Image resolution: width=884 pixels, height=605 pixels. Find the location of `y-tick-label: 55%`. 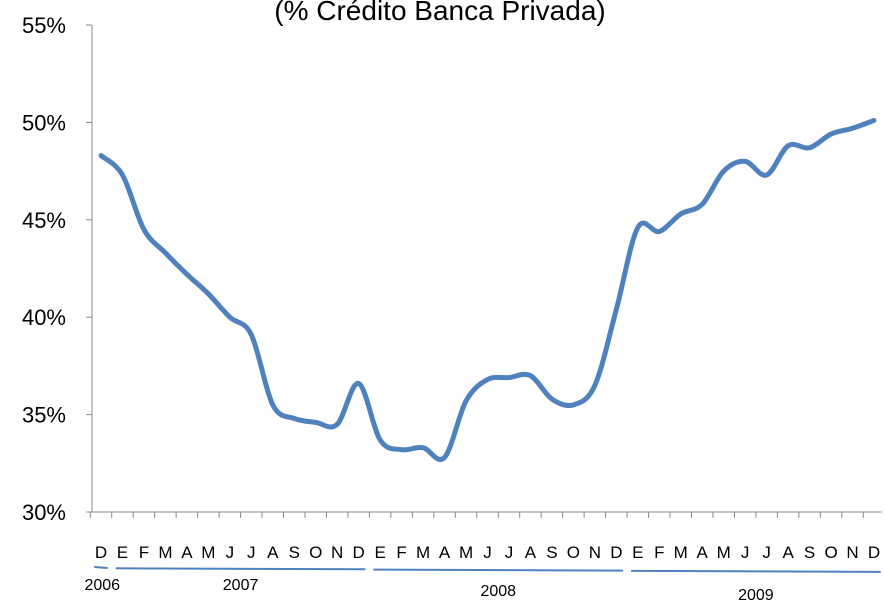

y-tick-label: 55% is located at coordinates (44, 25).